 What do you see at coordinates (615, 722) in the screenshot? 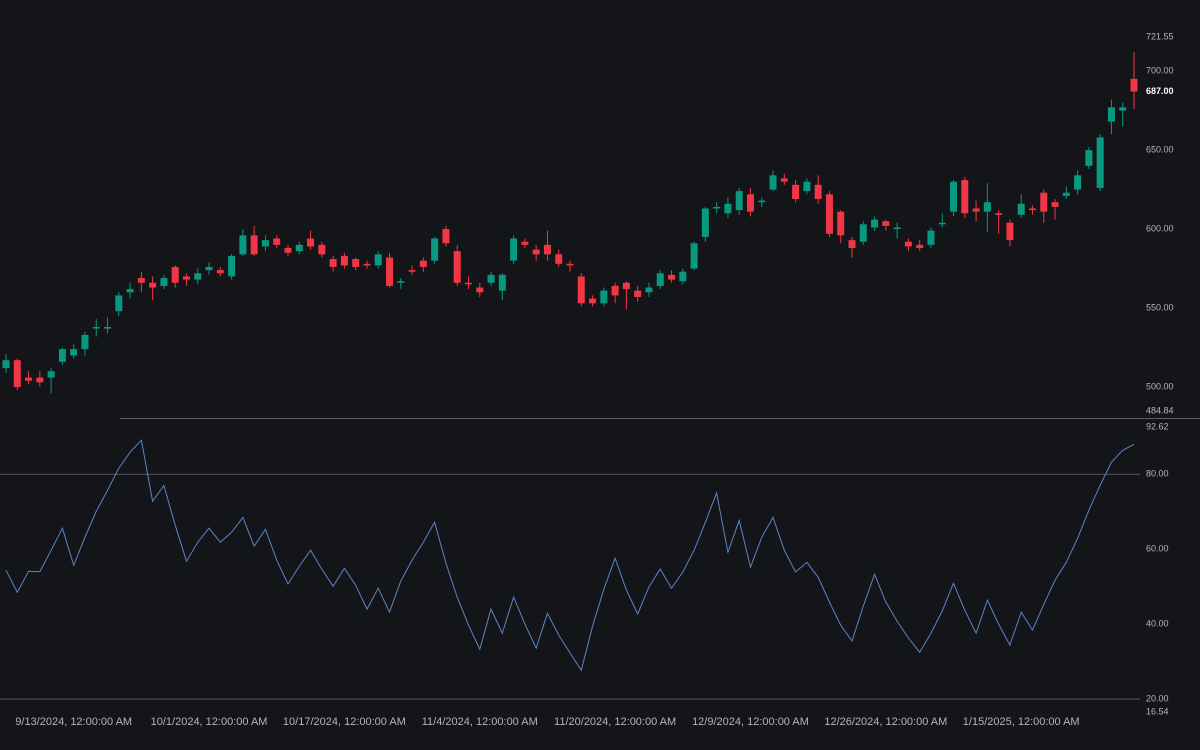
I see `x-tick-label: 11/20/2024, 12:00:00 AM` at bounding box center [615, 722].